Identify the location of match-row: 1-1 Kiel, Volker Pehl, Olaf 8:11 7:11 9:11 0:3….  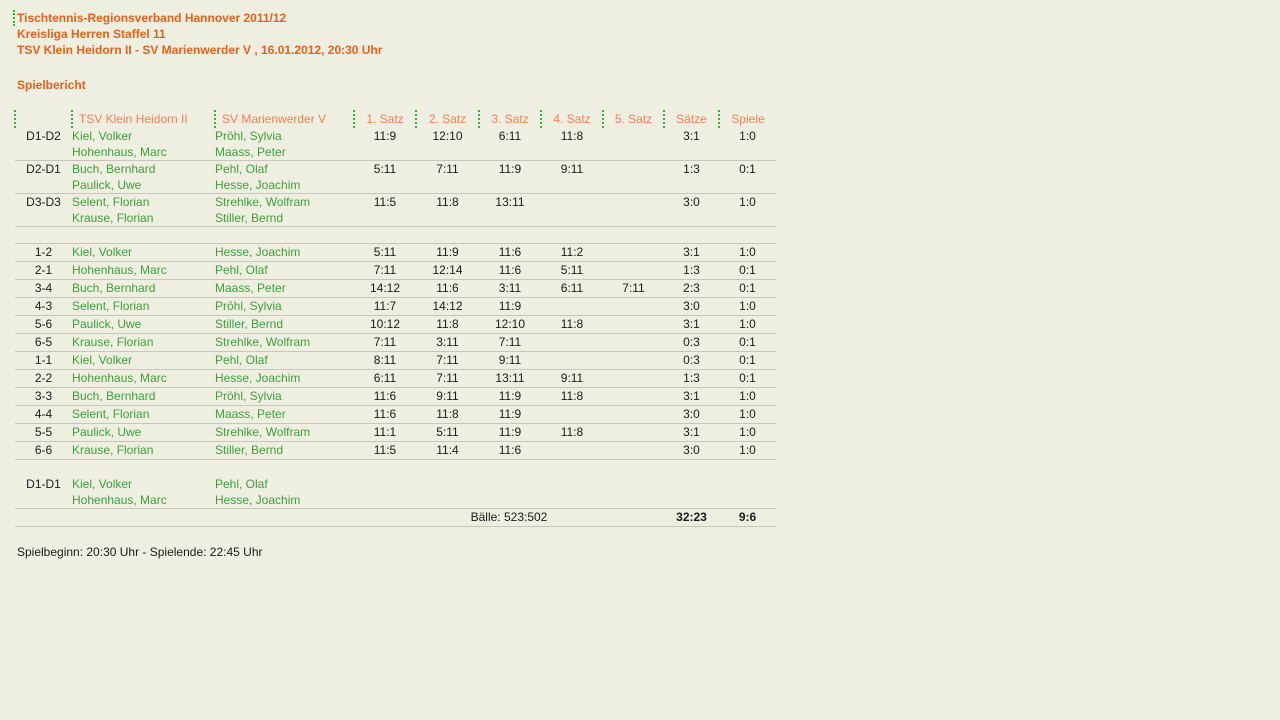
(395, 360).